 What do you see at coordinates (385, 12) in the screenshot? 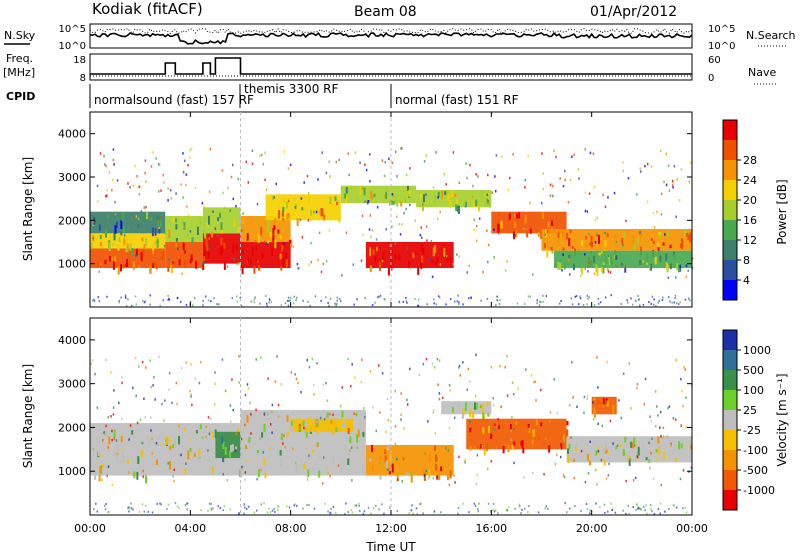
I see `beam-title: Beam 08` at bounding box center [385, 12].